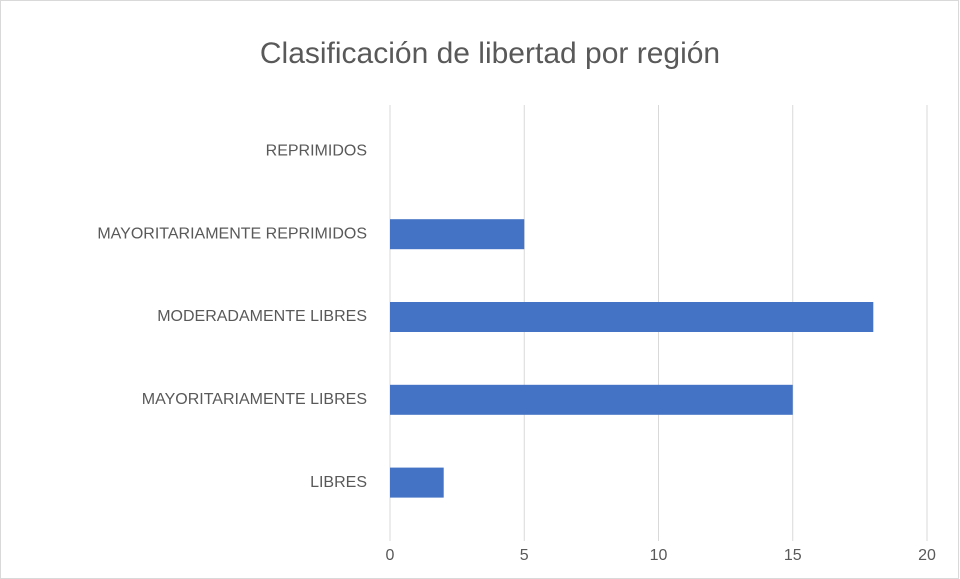 This screenshot has width=960, height=579. I want to click on x-tick-label: 5, so click(524, 555).